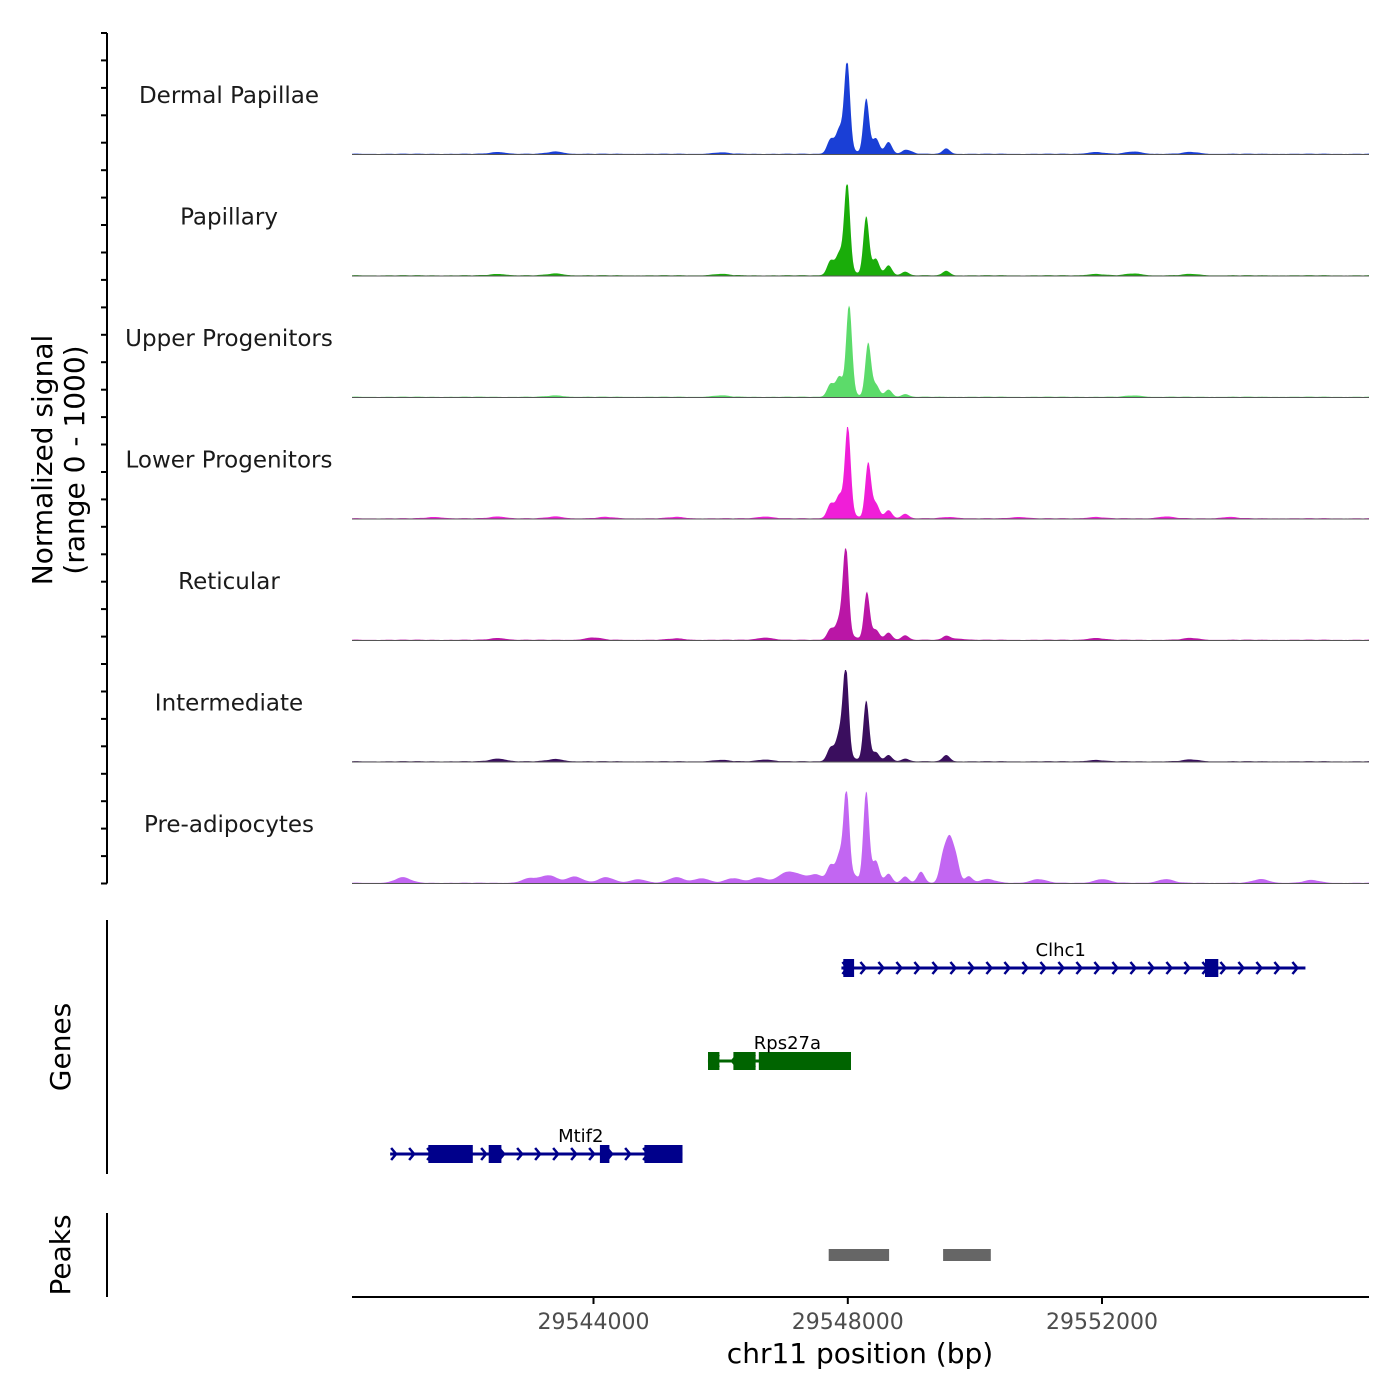 The height and width of the screenshot is (1400, 1400). I want to click on track-label: Intermediate, so click(229, 703).